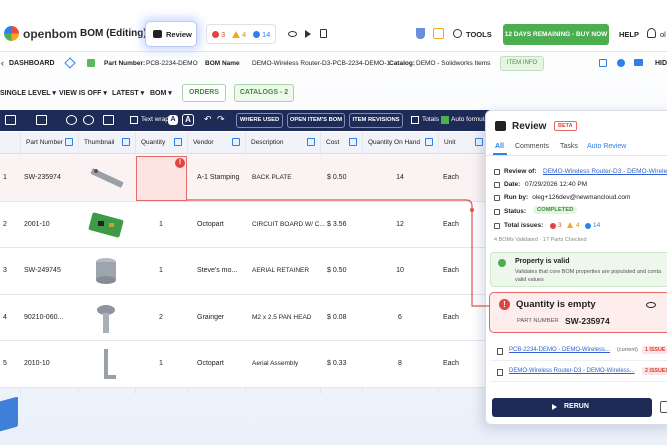 This screenshot has height=445, width=667. What do you see at coordinates (308, 34) in the screenshot?
I see `play-icon` at bounding box center [308, 34].